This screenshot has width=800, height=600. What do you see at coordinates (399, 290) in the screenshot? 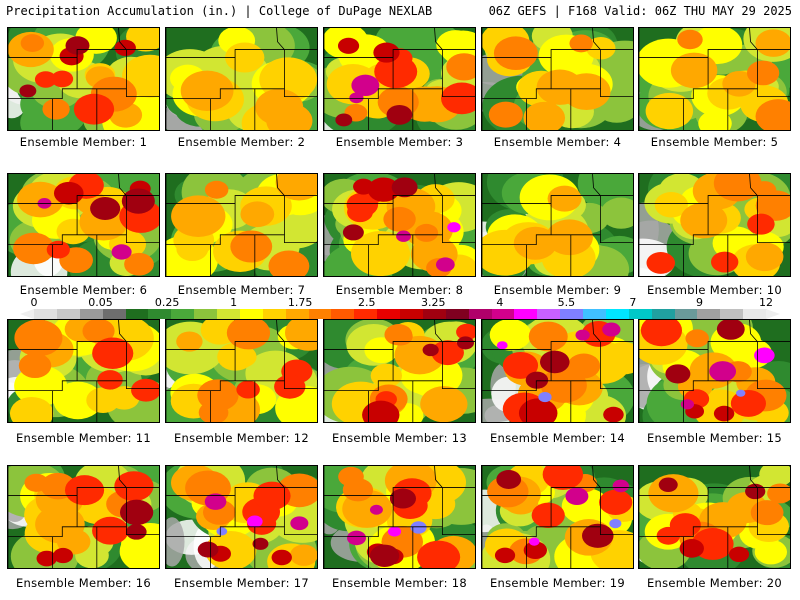
I see `ensemble-member-caption: Ensemble Member: 8` at bounding box center [399, 290].